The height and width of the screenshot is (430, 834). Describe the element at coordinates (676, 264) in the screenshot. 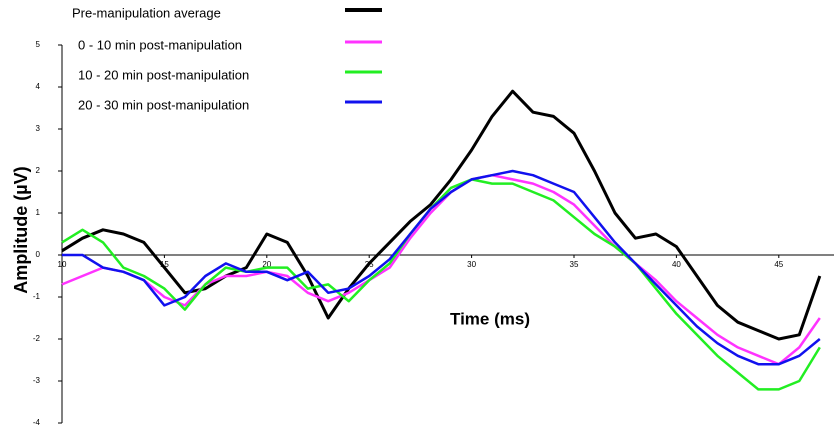

I see `x-tick-label: 40` at that location.